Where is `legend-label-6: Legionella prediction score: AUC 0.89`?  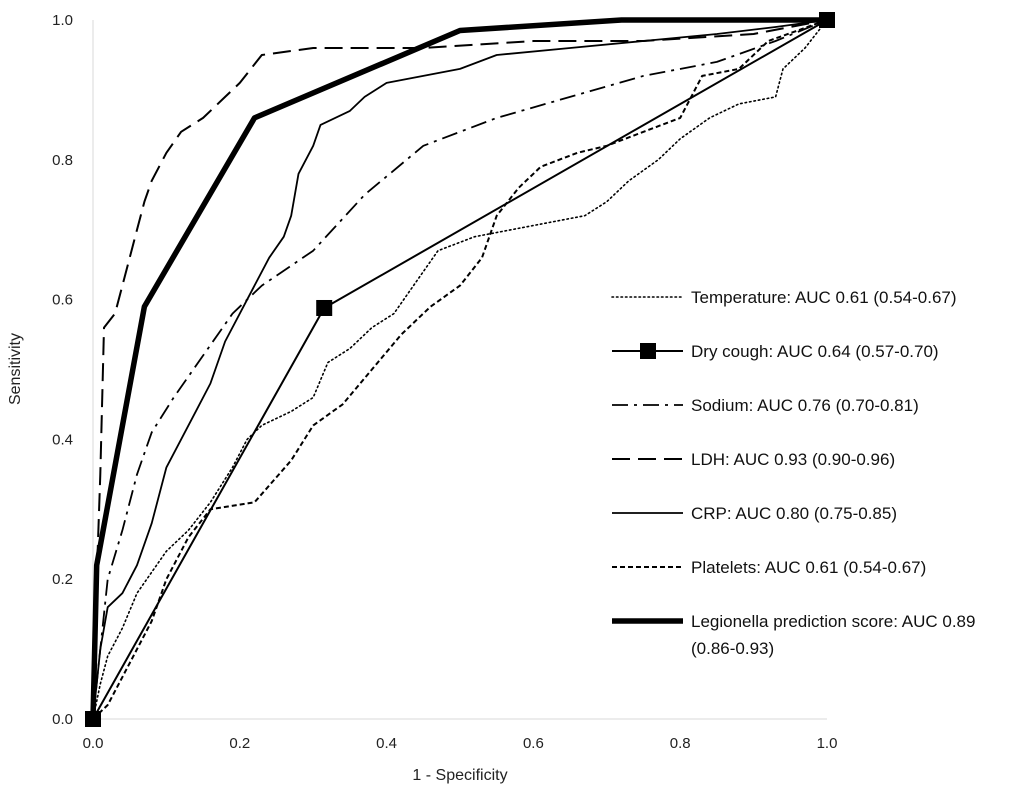 legend-label-6: Legionella prediction score: AUC 0.89 is located at coordinates (833, 621).